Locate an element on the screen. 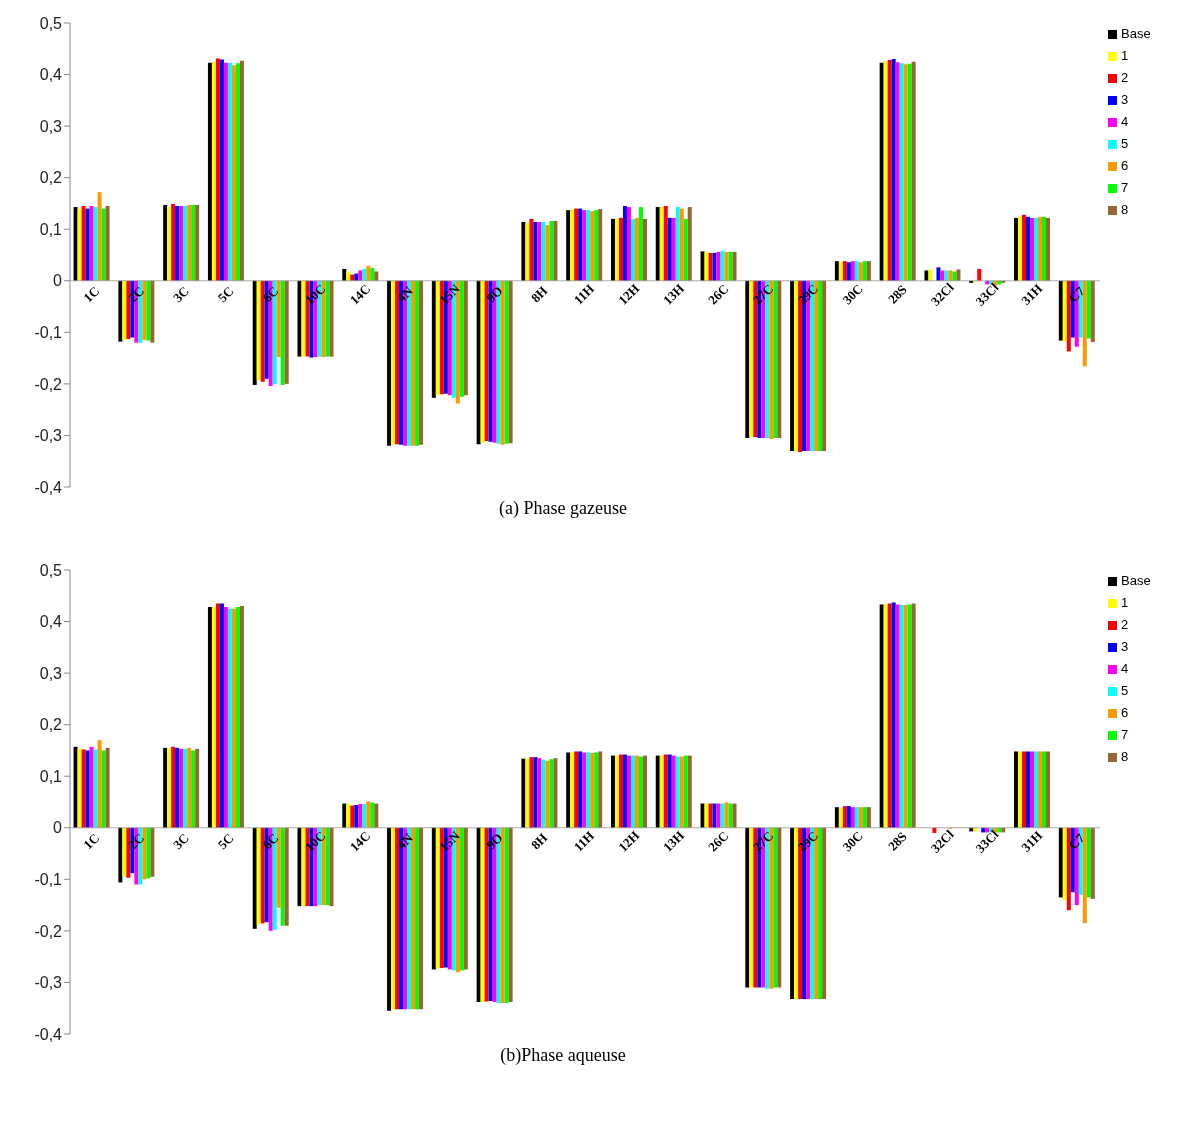  legend-label: Base is located at coordinates (1136, 33).